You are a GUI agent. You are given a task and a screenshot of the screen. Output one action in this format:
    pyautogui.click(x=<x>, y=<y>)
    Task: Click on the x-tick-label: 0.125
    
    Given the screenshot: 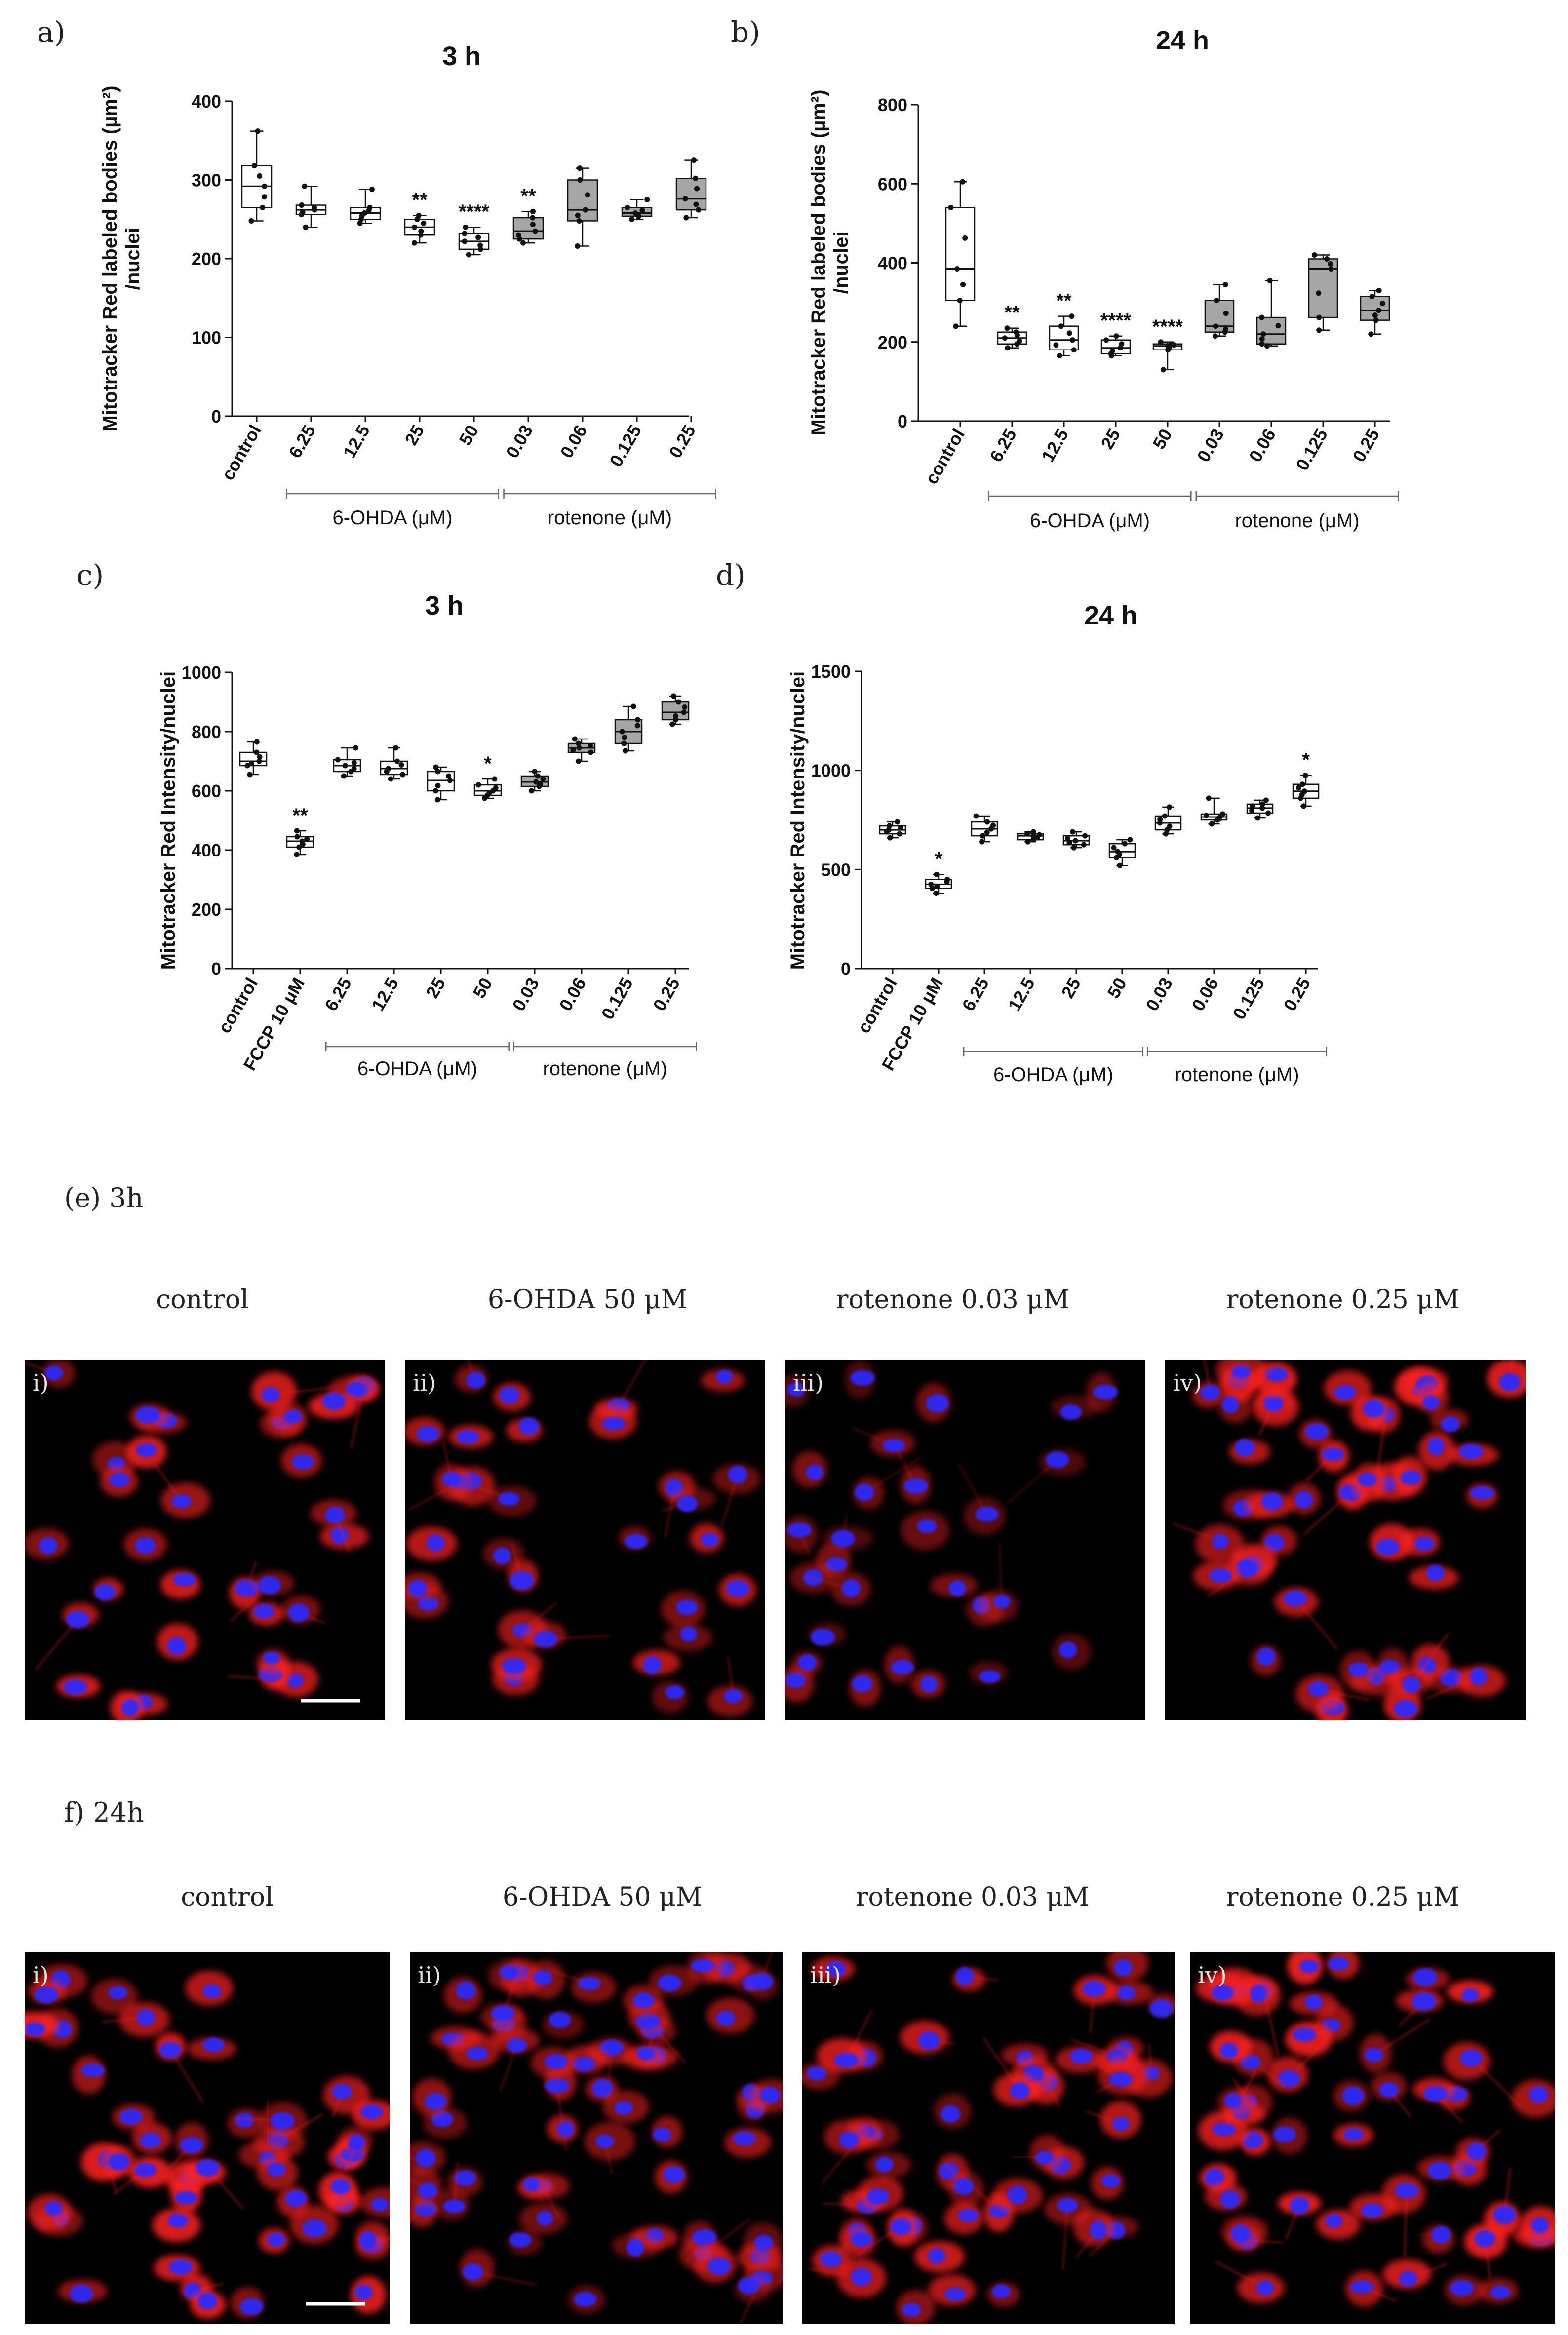 What is the action you would take?
    pyautogui.click(x=1312, y=450)
    